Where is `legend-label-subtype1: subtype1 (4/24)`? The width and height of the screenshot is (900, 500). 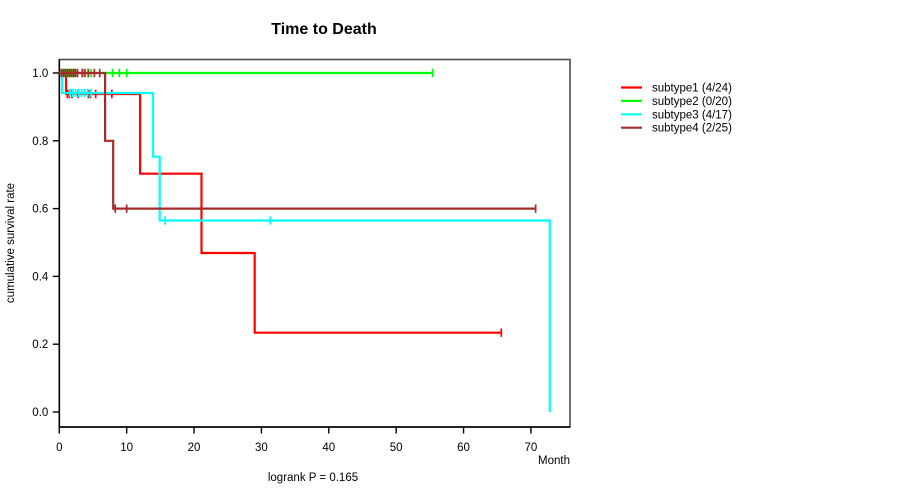 legend-label-subtype1: subtype1 (4/24) is located at coordinates (692, 89).